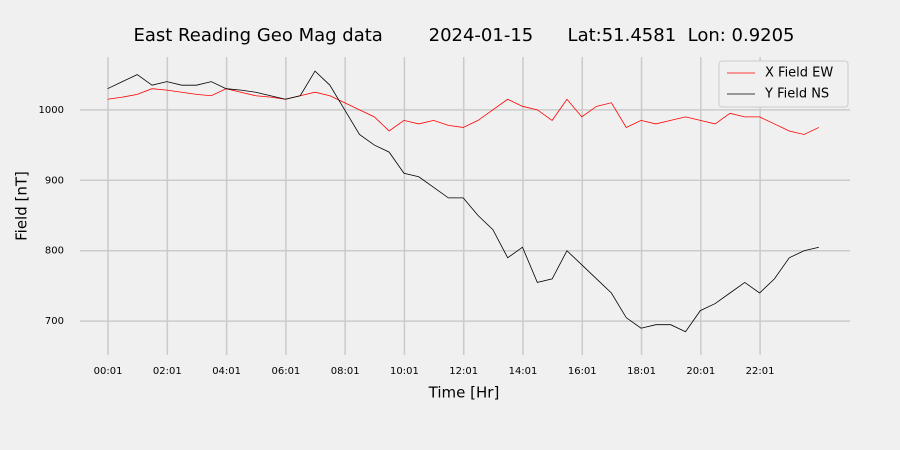  What do you see at coordinates (404, 371) in the screenshot?
I see `x-tick-label: 10:01` at bounding box center [404, 371].